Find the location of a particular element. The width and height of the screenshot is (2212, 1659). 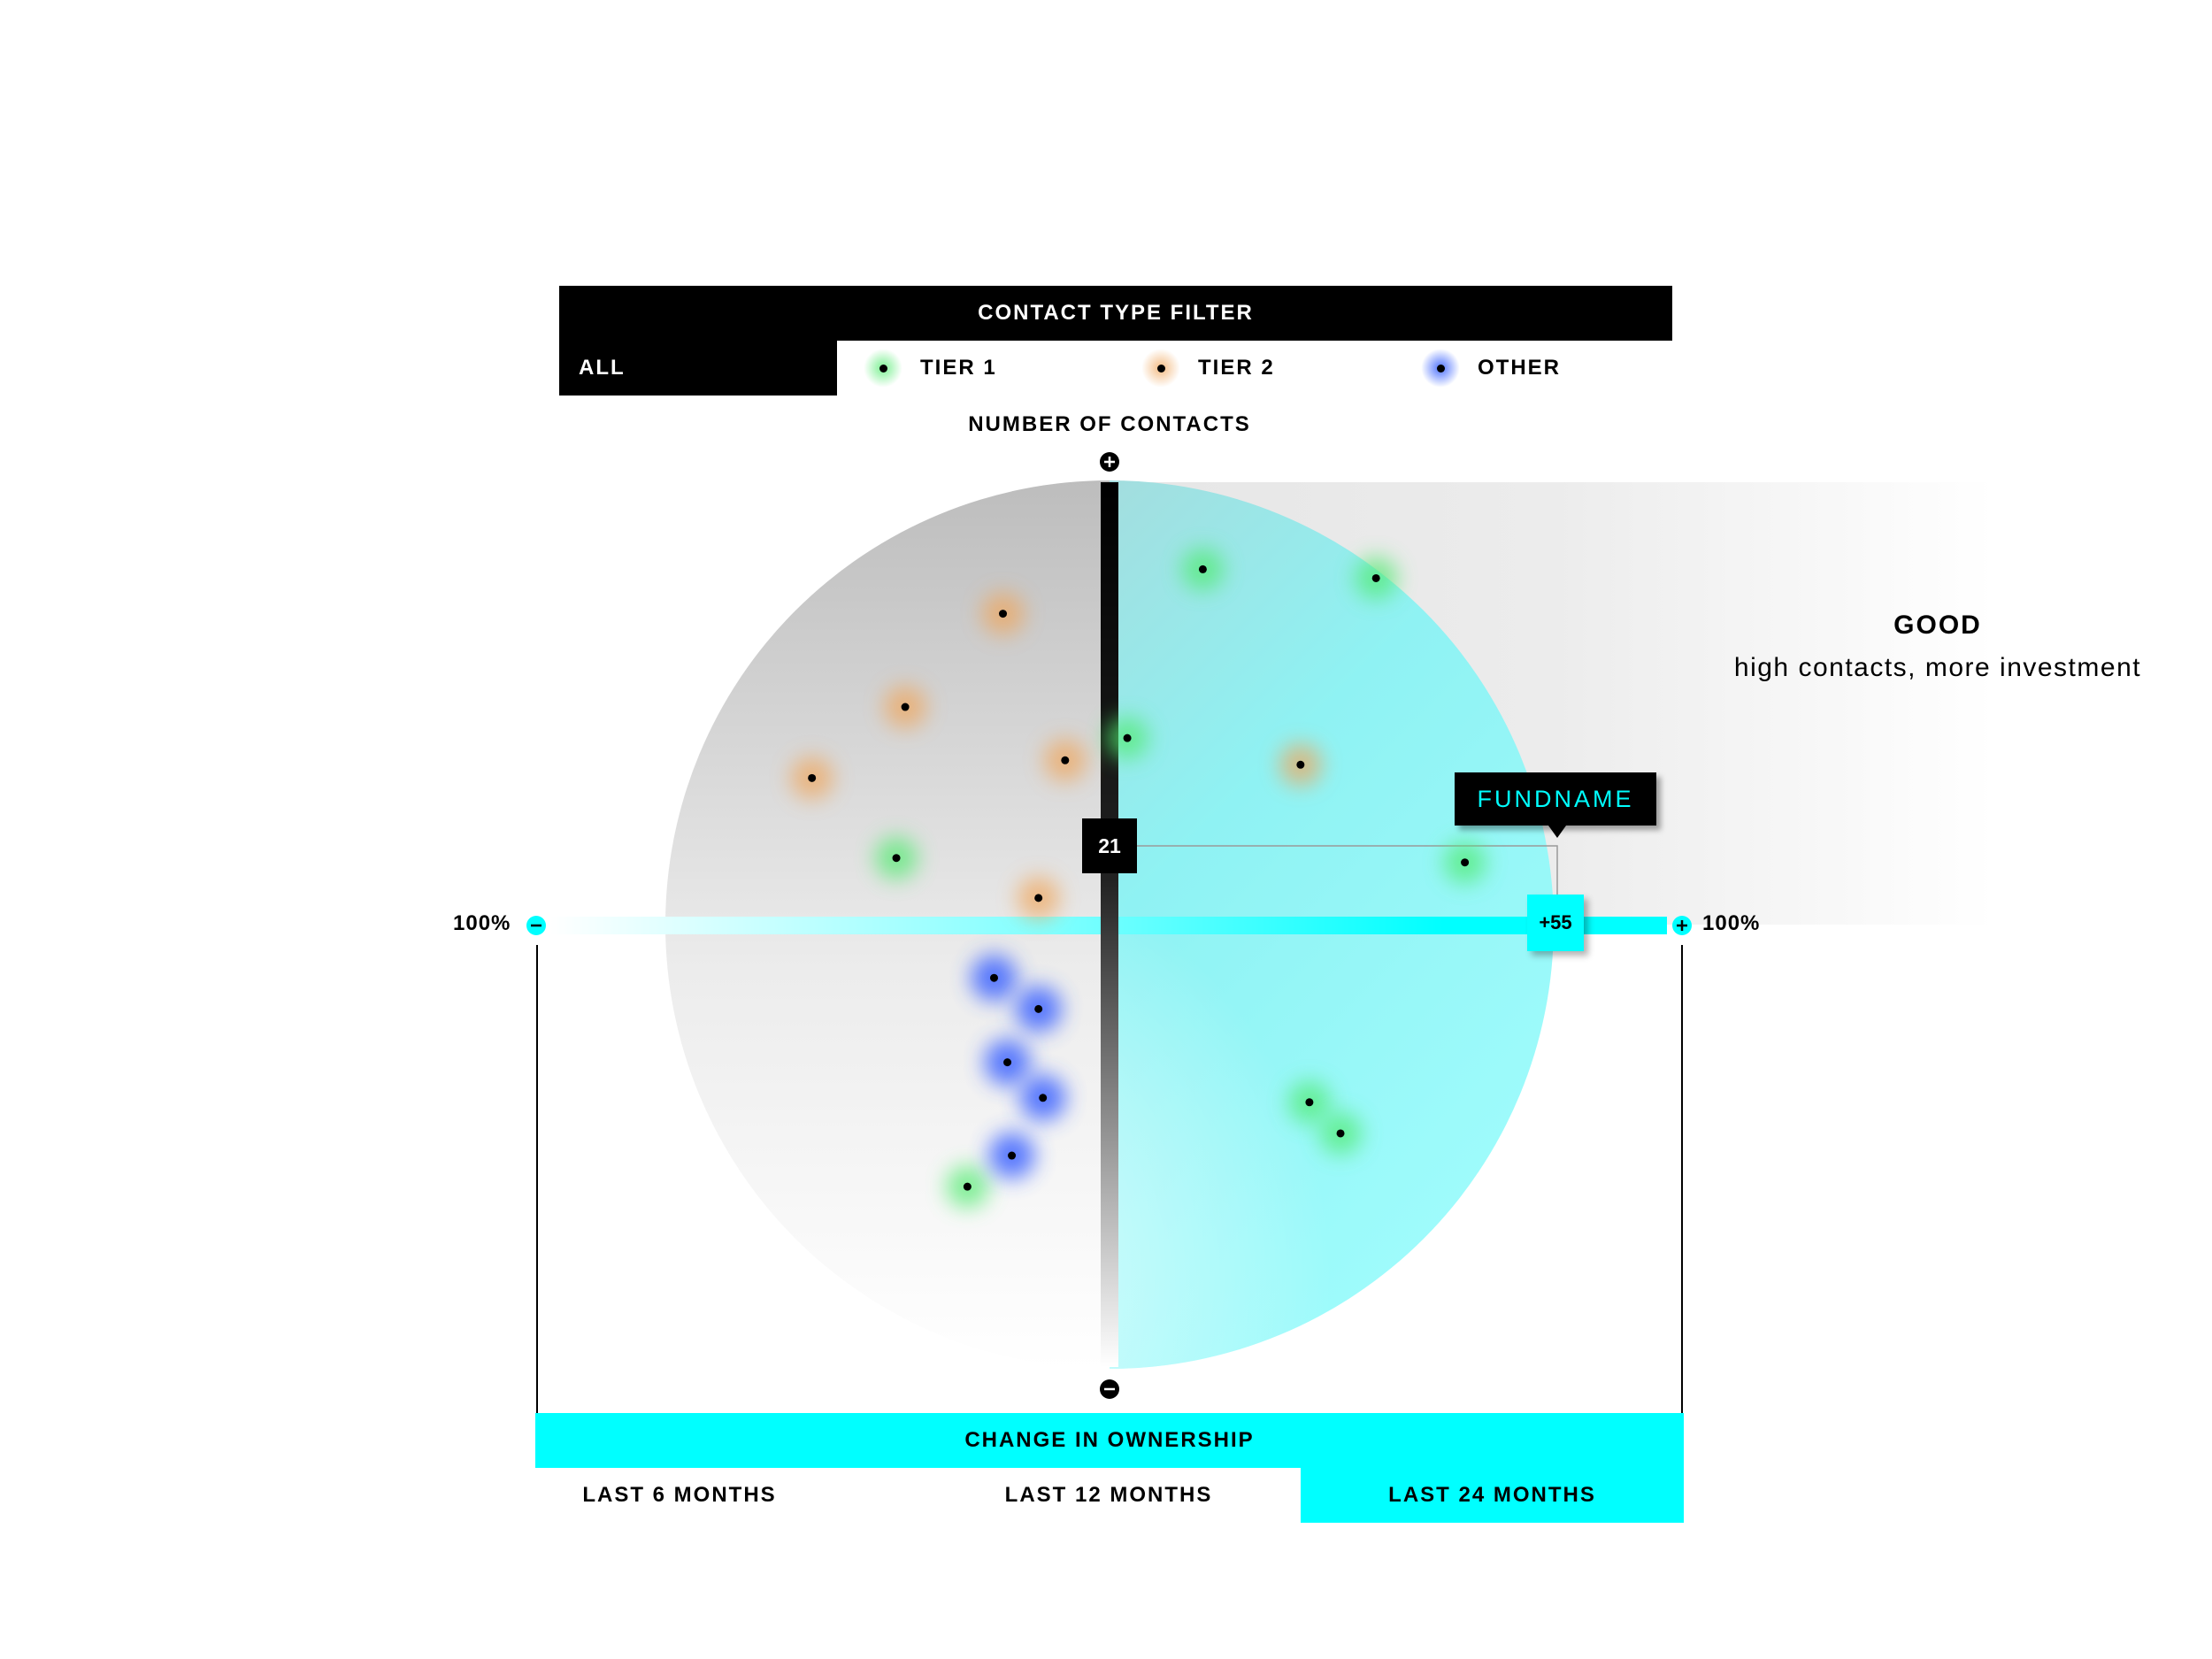

period-option-6-months: LAST 6 MONTHS is located at coordinates (680, 1495).